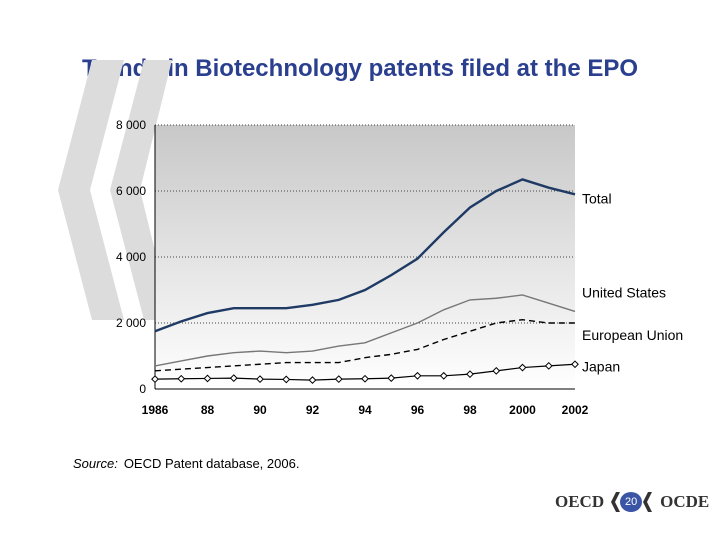  I want to click on page-number: 20, so click(631, 502).